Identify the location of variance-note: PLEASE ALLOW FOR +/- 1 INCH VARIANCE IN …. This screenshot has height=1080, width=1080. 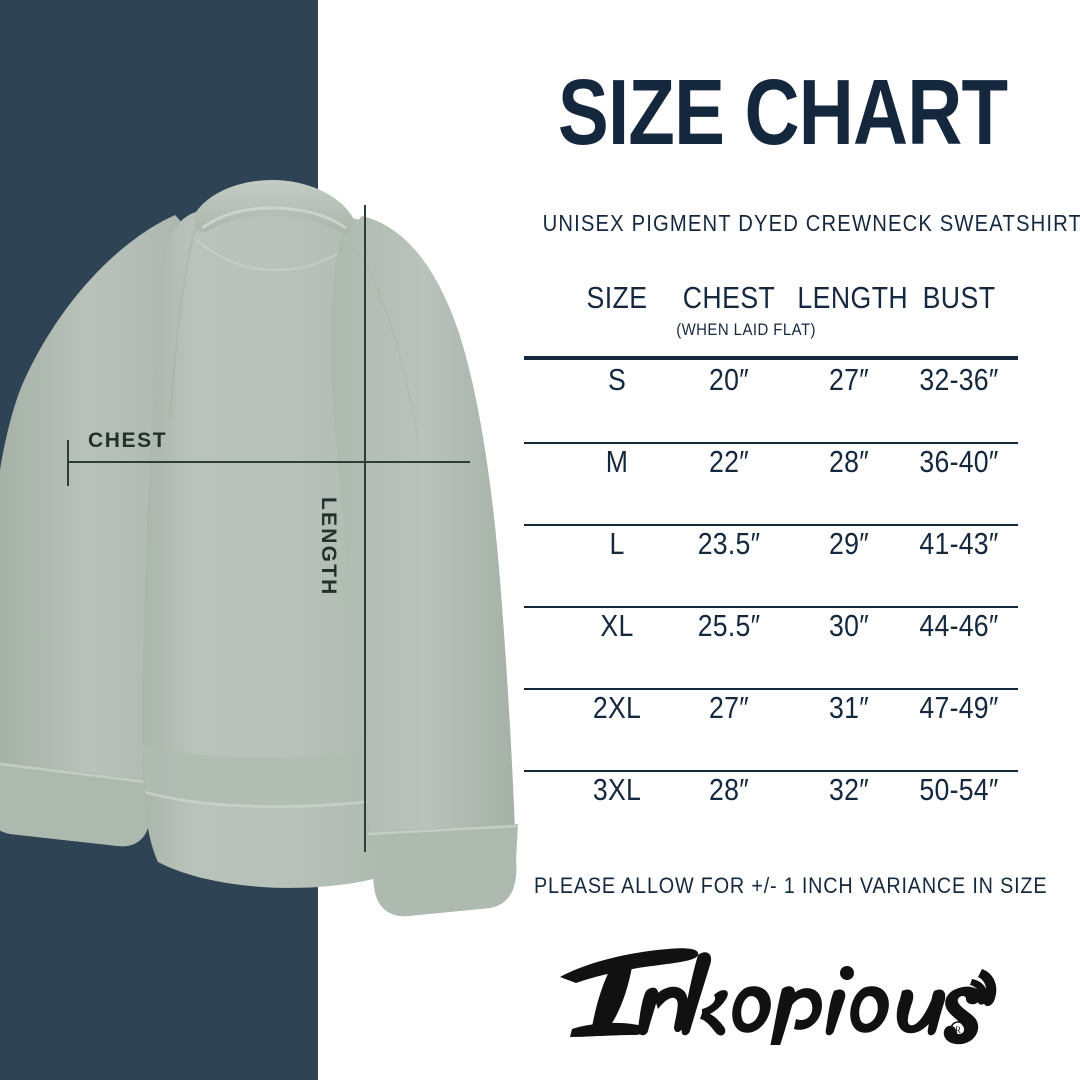
(791, 885).